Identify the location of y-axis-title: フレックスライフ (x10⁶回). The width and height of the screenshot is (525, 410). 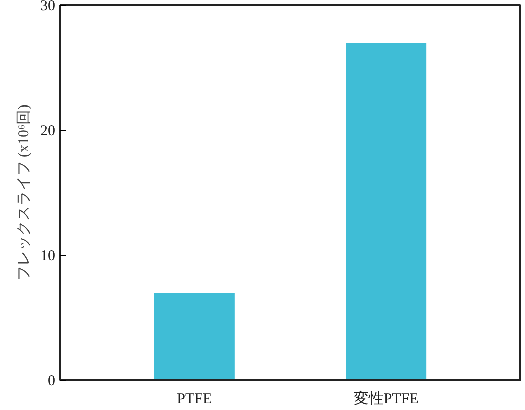
(24, 193).